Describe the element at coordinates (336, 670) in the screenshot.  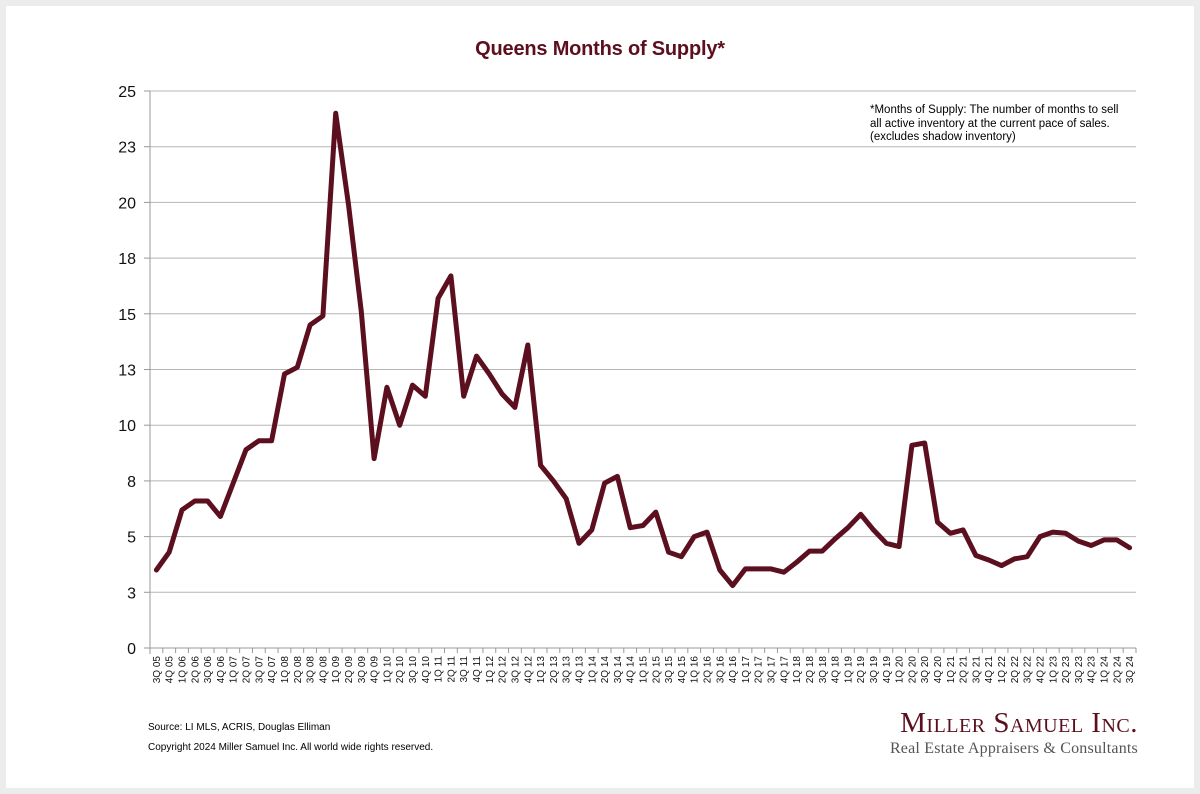
I see `x-tick-label: 1Q 09` at that location.